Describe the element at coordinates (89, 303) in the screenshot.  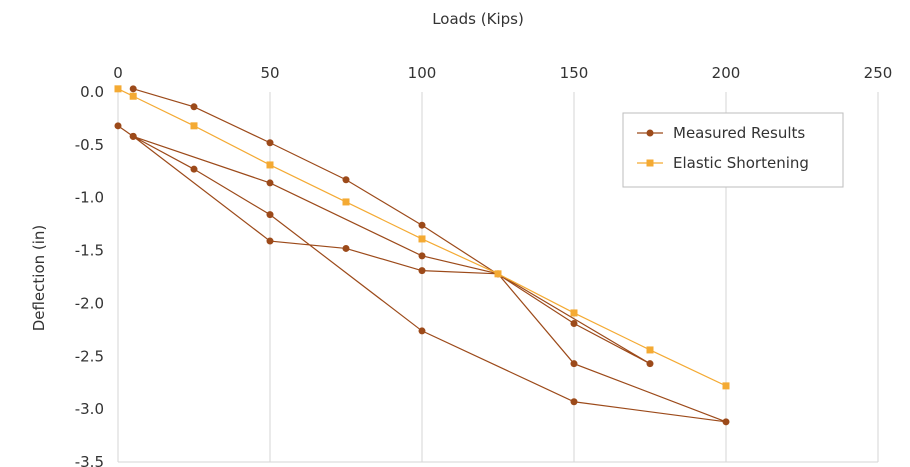
I see `y-tick-label: -2.0` at that location.